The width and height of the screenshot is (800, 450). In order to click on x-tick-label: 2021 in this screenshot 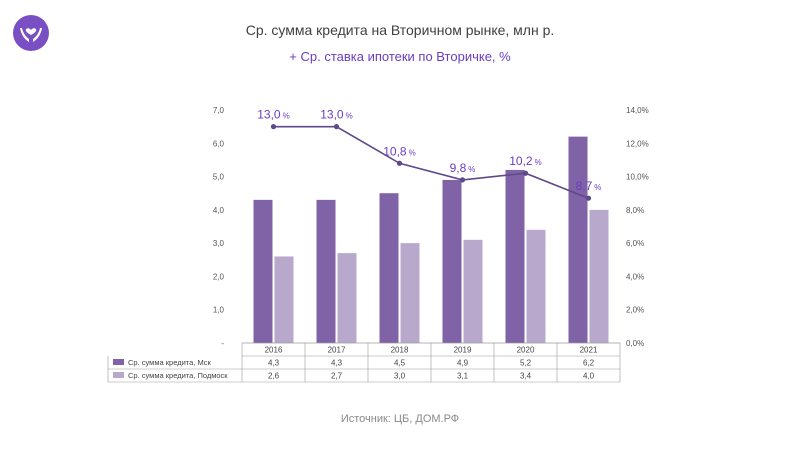, I will do `click(589, 350)`.